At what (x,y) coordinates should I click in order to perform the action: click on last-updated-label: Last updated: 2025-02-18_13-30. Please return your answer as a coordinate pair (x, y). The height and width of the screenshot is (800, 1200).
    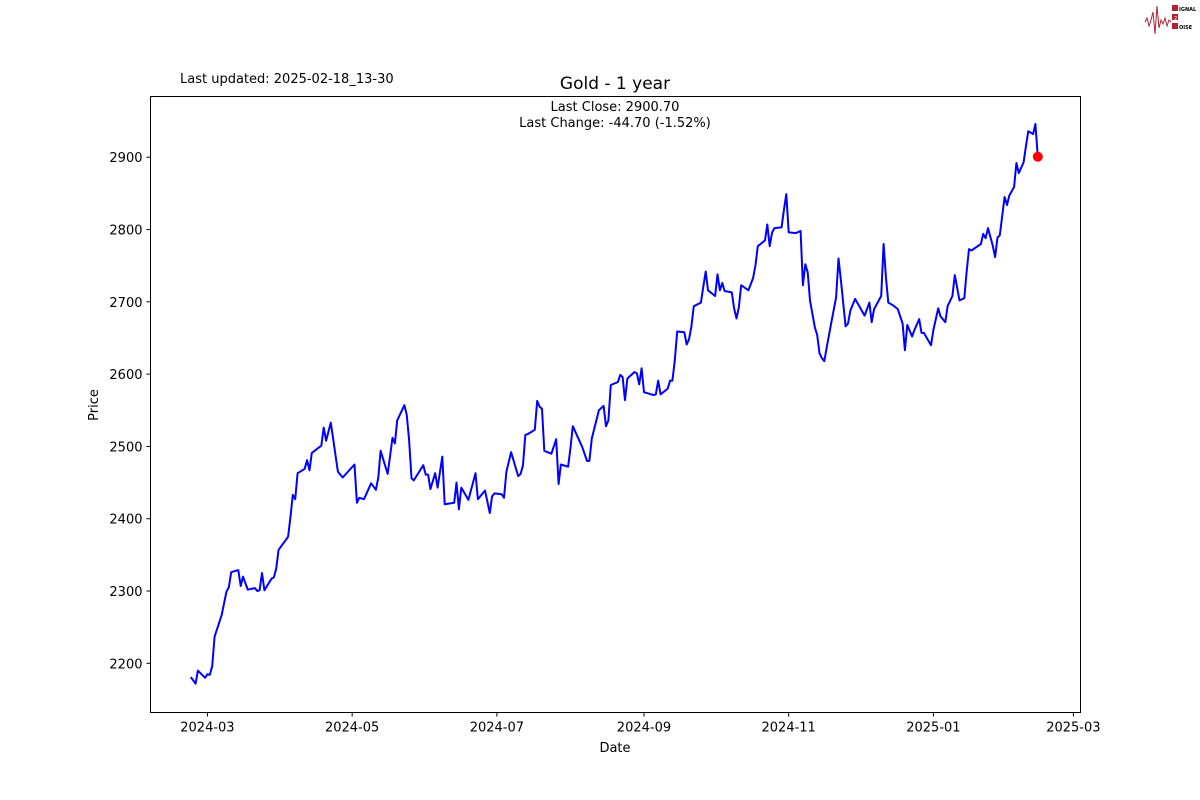
    Looking at the image, I should click on (287, 79).